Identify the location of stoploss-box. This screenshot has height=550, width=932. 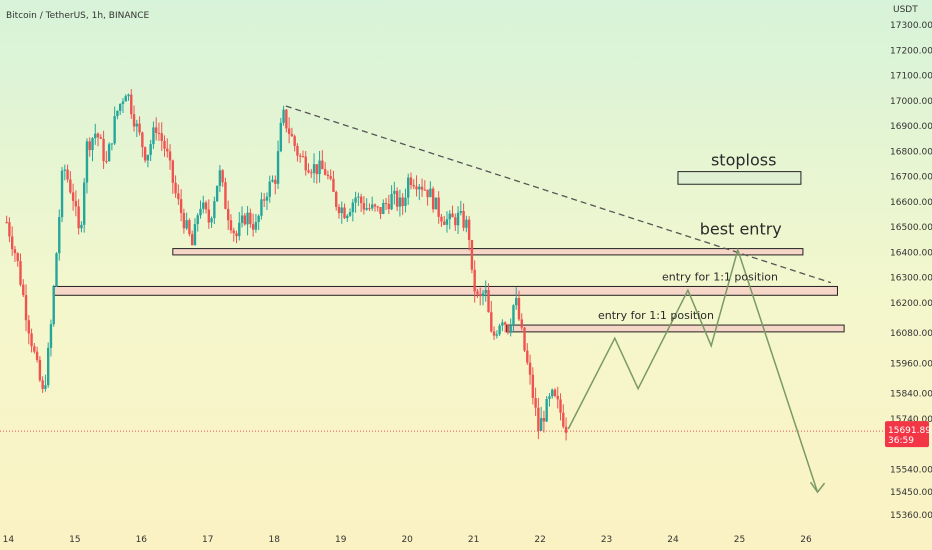
(739, 178).